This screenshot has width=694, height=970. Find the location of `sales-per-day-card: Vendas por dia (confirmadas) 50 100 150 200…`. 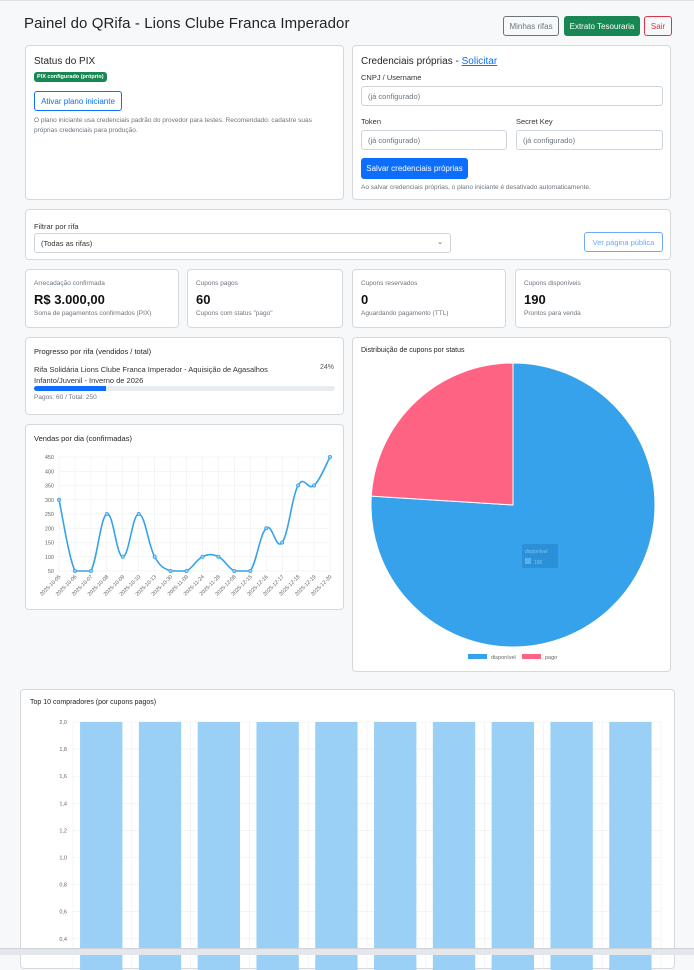

sales-per-day-card: Vendas por dia (confirmadas) 50 100 150 200… is located at coordinates (184, 517).